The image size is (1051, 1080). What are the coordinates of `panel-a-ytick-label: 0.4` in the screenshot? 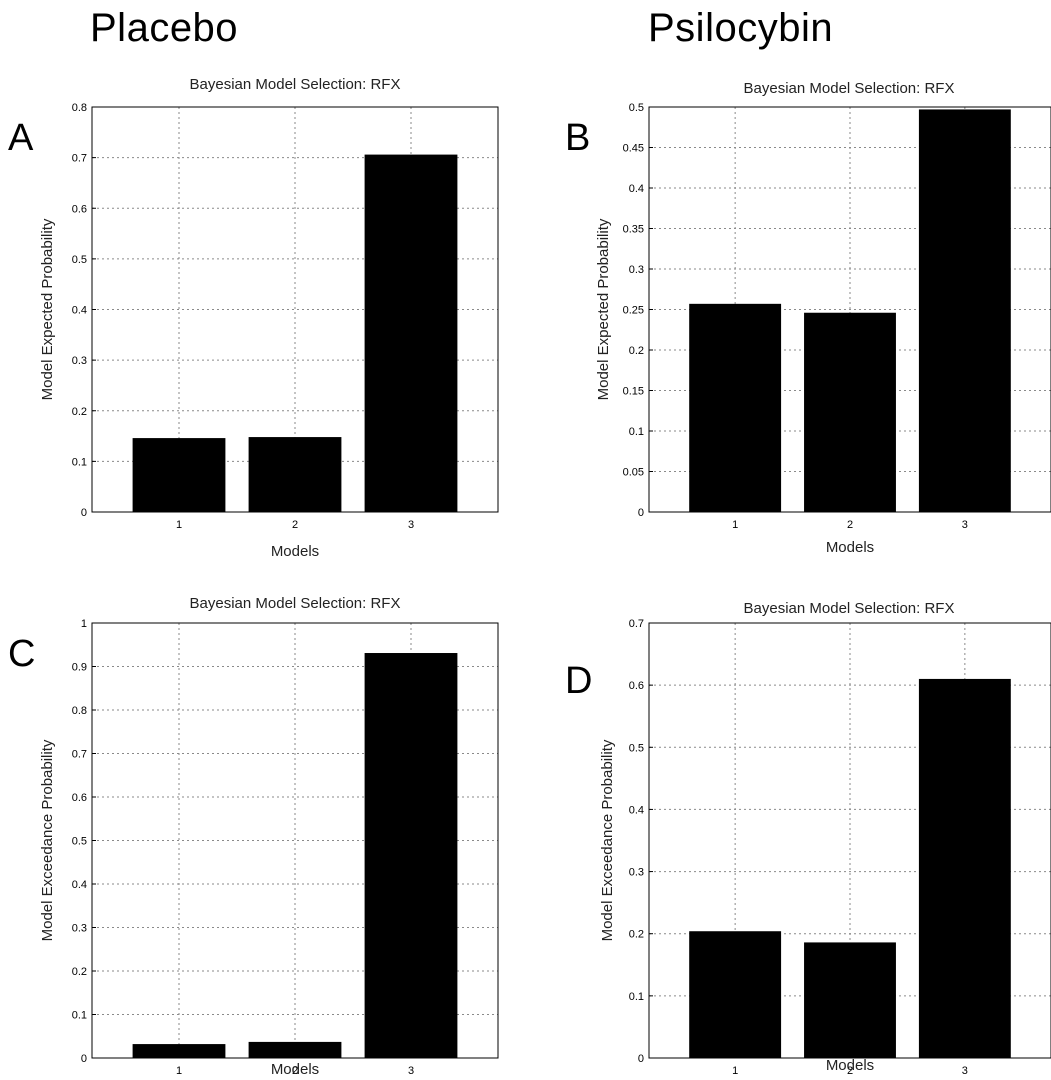 It's located at (79, 311).